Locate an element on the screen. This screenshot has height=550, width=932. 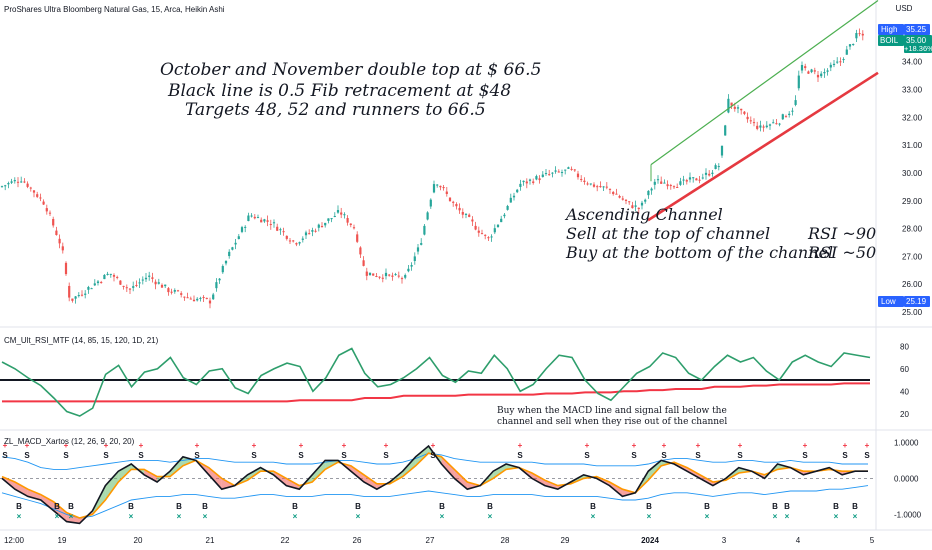
annotation-buy-bottom: Buy at the bottom of the channel is located at coordinates (699, 252).